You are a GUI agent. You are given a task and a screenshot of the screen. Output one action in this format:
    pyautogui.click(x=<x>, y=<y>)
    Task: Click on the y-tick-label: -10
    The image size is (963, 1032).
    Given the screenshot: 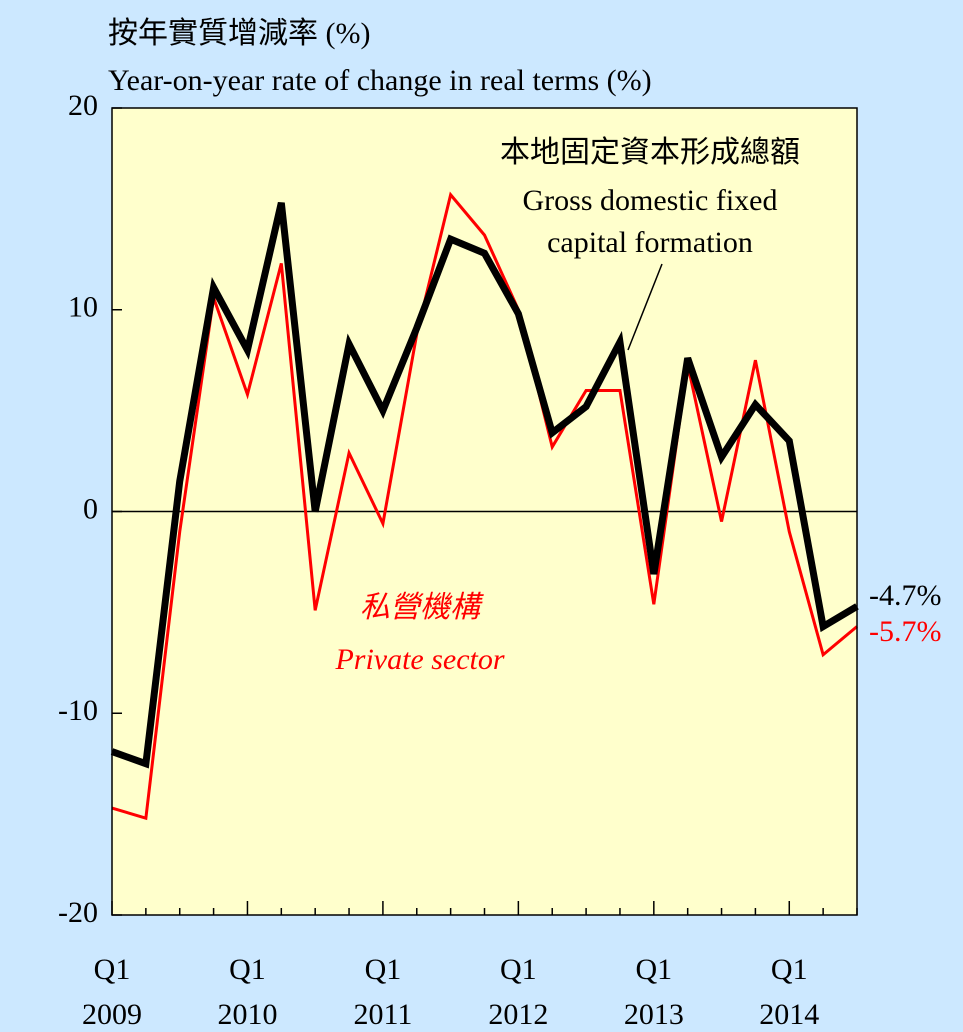 What is the action you would take?
    pyautogui.click(x=78, y=710)
    